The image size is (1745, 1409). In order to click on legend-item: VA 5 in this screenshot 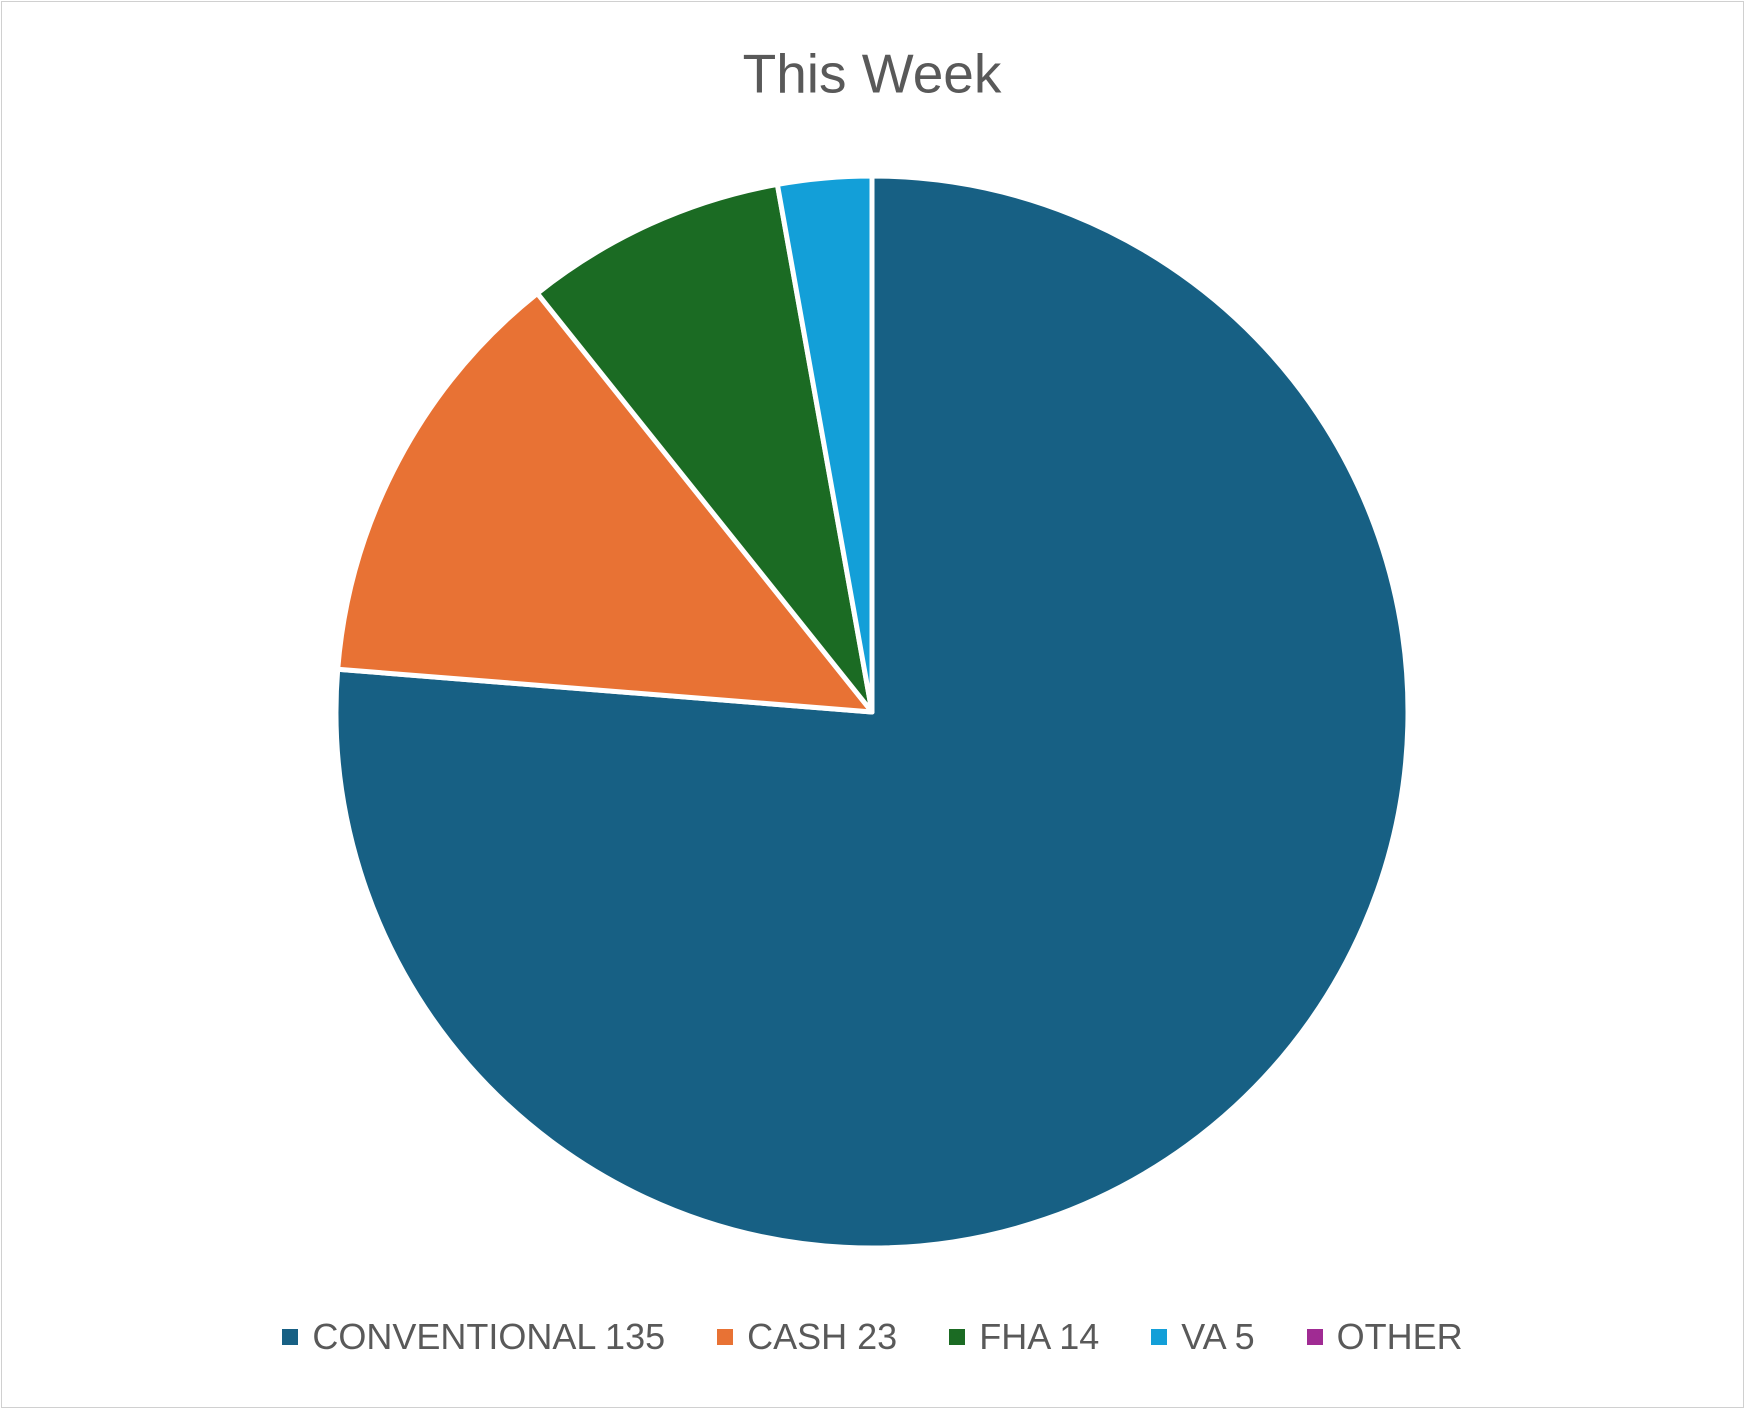, I will do `click(1203, 1337)`.